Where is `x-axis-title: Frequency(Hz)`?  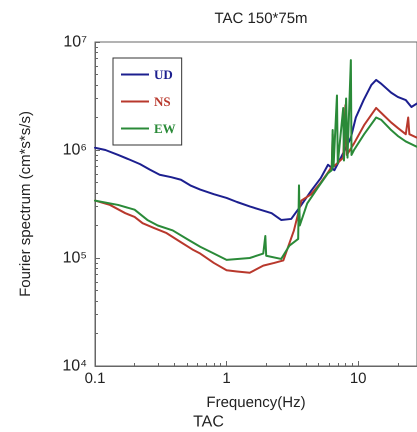
x-axis-title: Frequency(Hz) is located at coordinates (256, 402).